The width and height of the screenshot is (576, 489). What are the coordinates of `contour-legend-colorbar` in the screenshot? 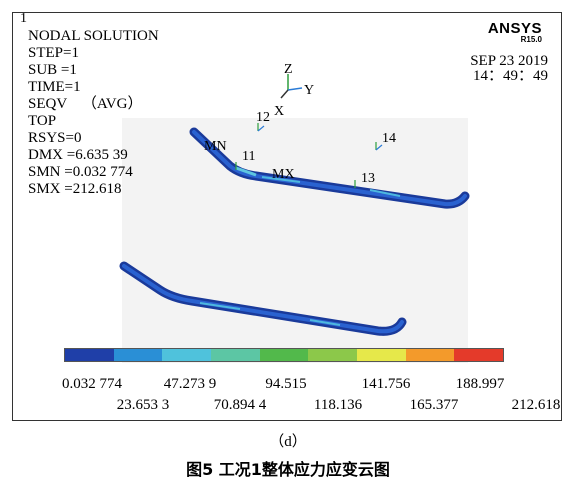 It's located at (284, 355).